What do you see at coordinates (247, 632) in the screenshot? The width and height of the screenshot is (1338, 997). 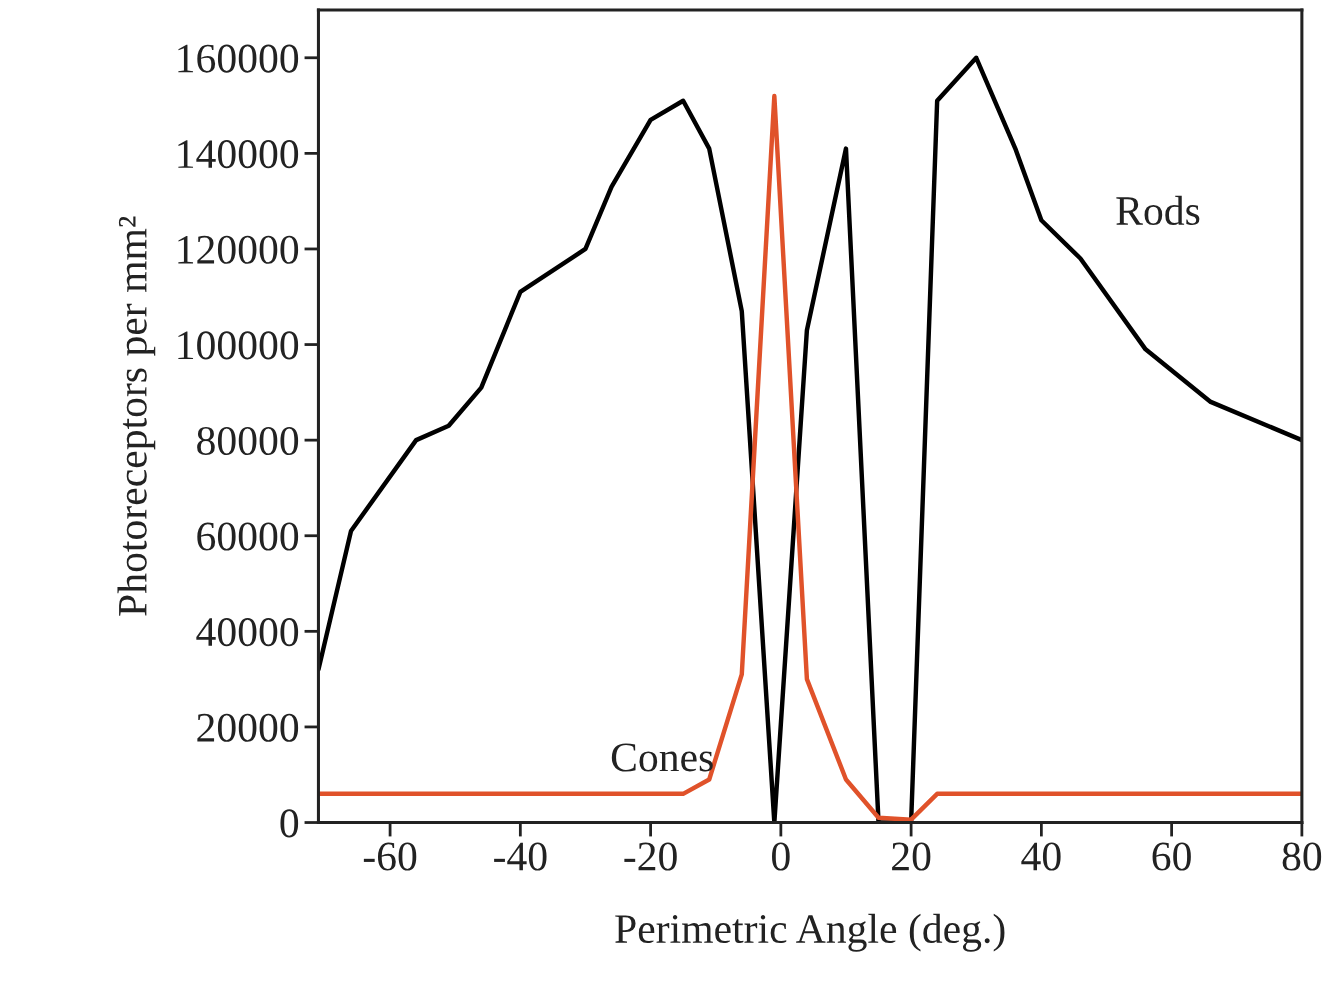 I see `y-tick-label: 40000` at bounding box center [247, 632].